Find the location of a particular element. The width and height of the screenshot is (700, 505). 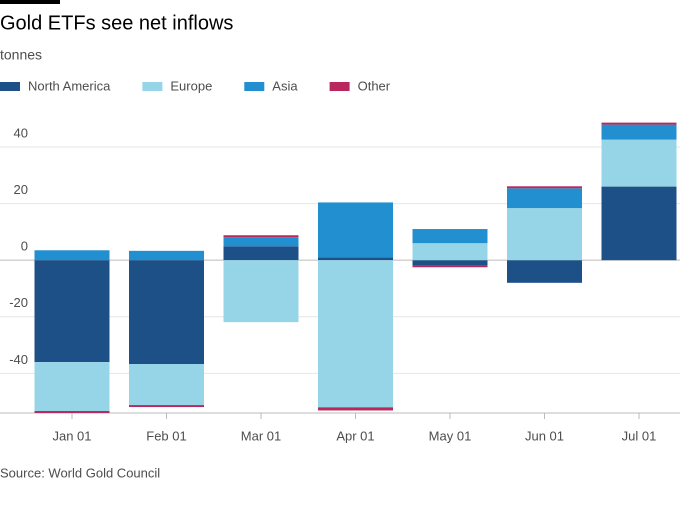

legend-label: Other is located at coordinates (374, 85).